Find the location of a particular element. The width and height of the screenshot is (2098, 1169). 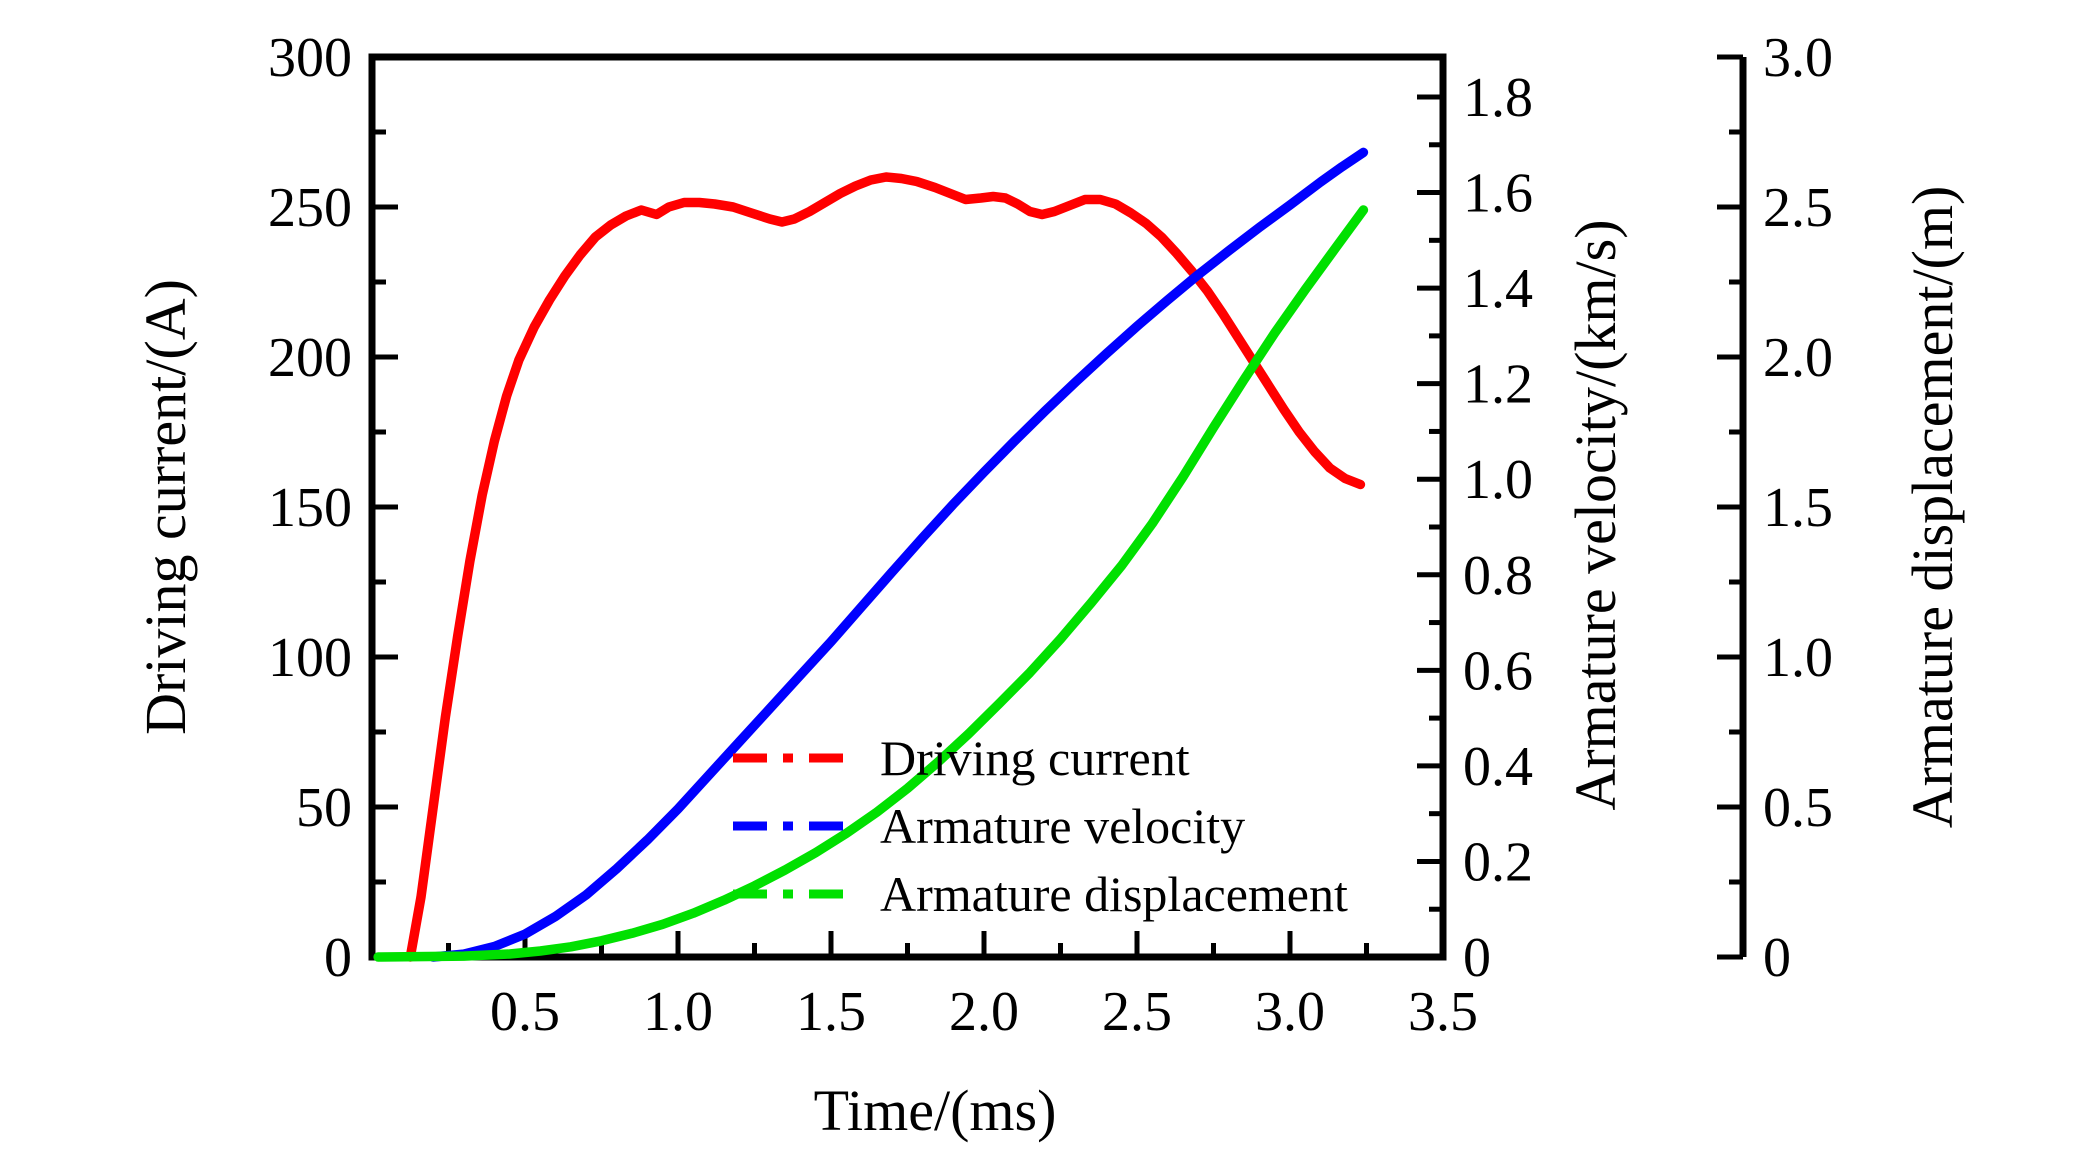

x-tick-label: 3.0 is located at coordinates (1290, 1012).